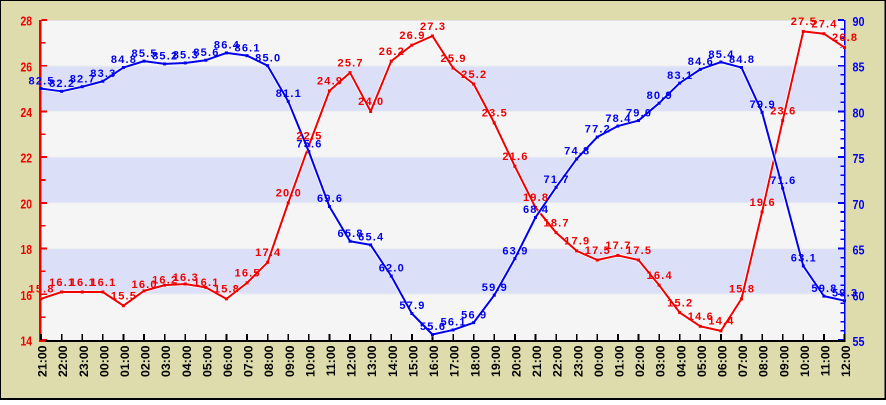  What do you see at coordinates (102, 74) in the screenshot?
I see `svg-text: 83.3` at bounding box center [102, 74].